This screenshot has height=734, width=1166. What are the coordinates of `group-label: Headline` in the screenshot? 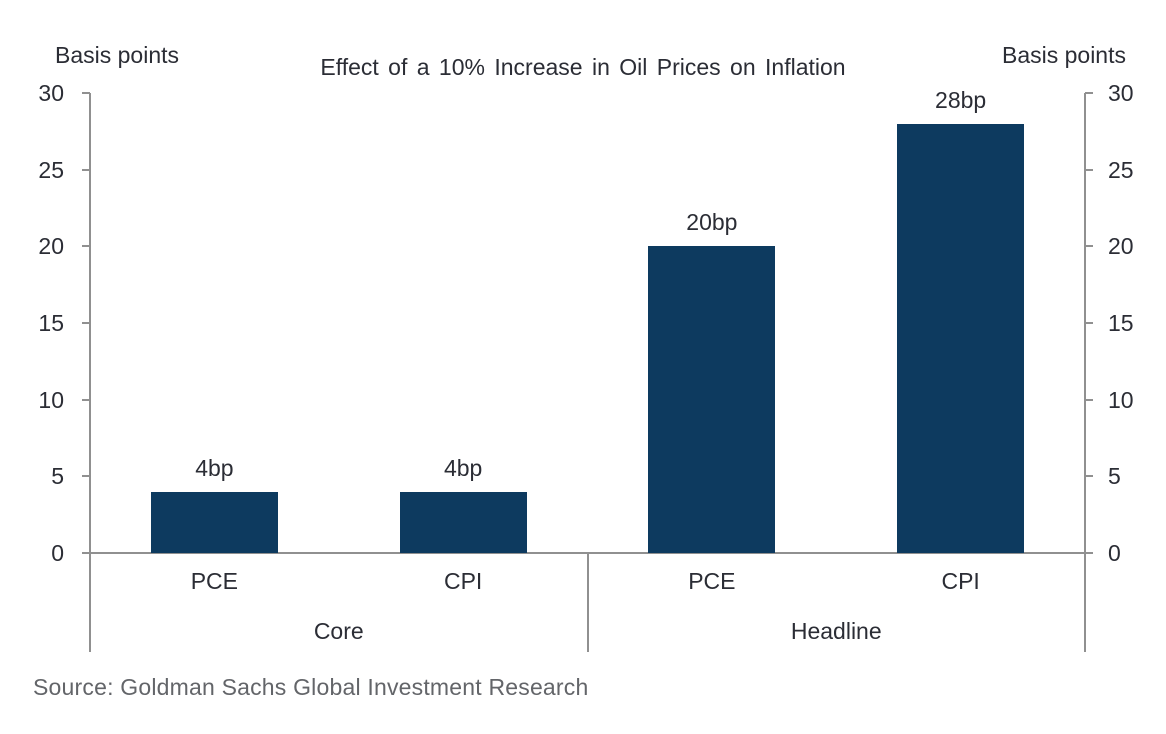 It's located at (836, 631).